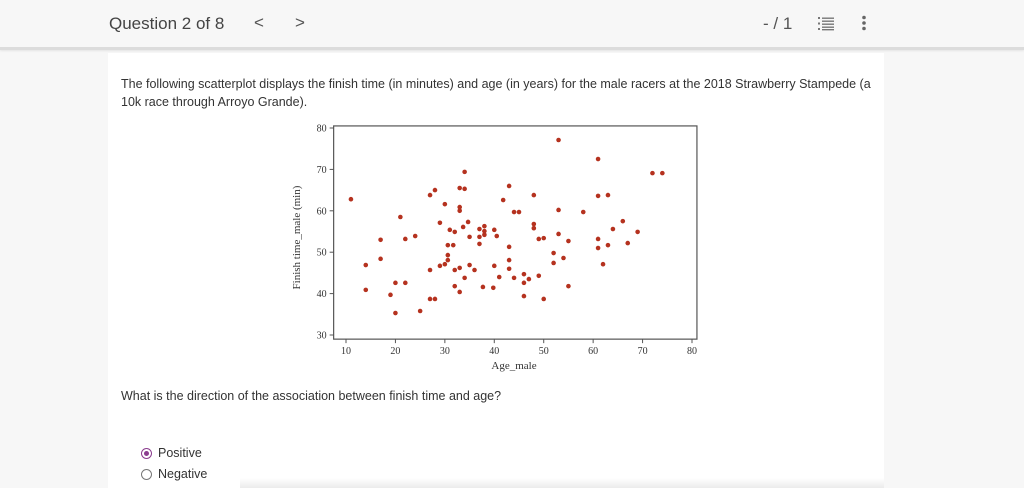 The height and width of the screenshot is (488, 1024). I want to click on y-tick-label: 30, so click(322, 336).